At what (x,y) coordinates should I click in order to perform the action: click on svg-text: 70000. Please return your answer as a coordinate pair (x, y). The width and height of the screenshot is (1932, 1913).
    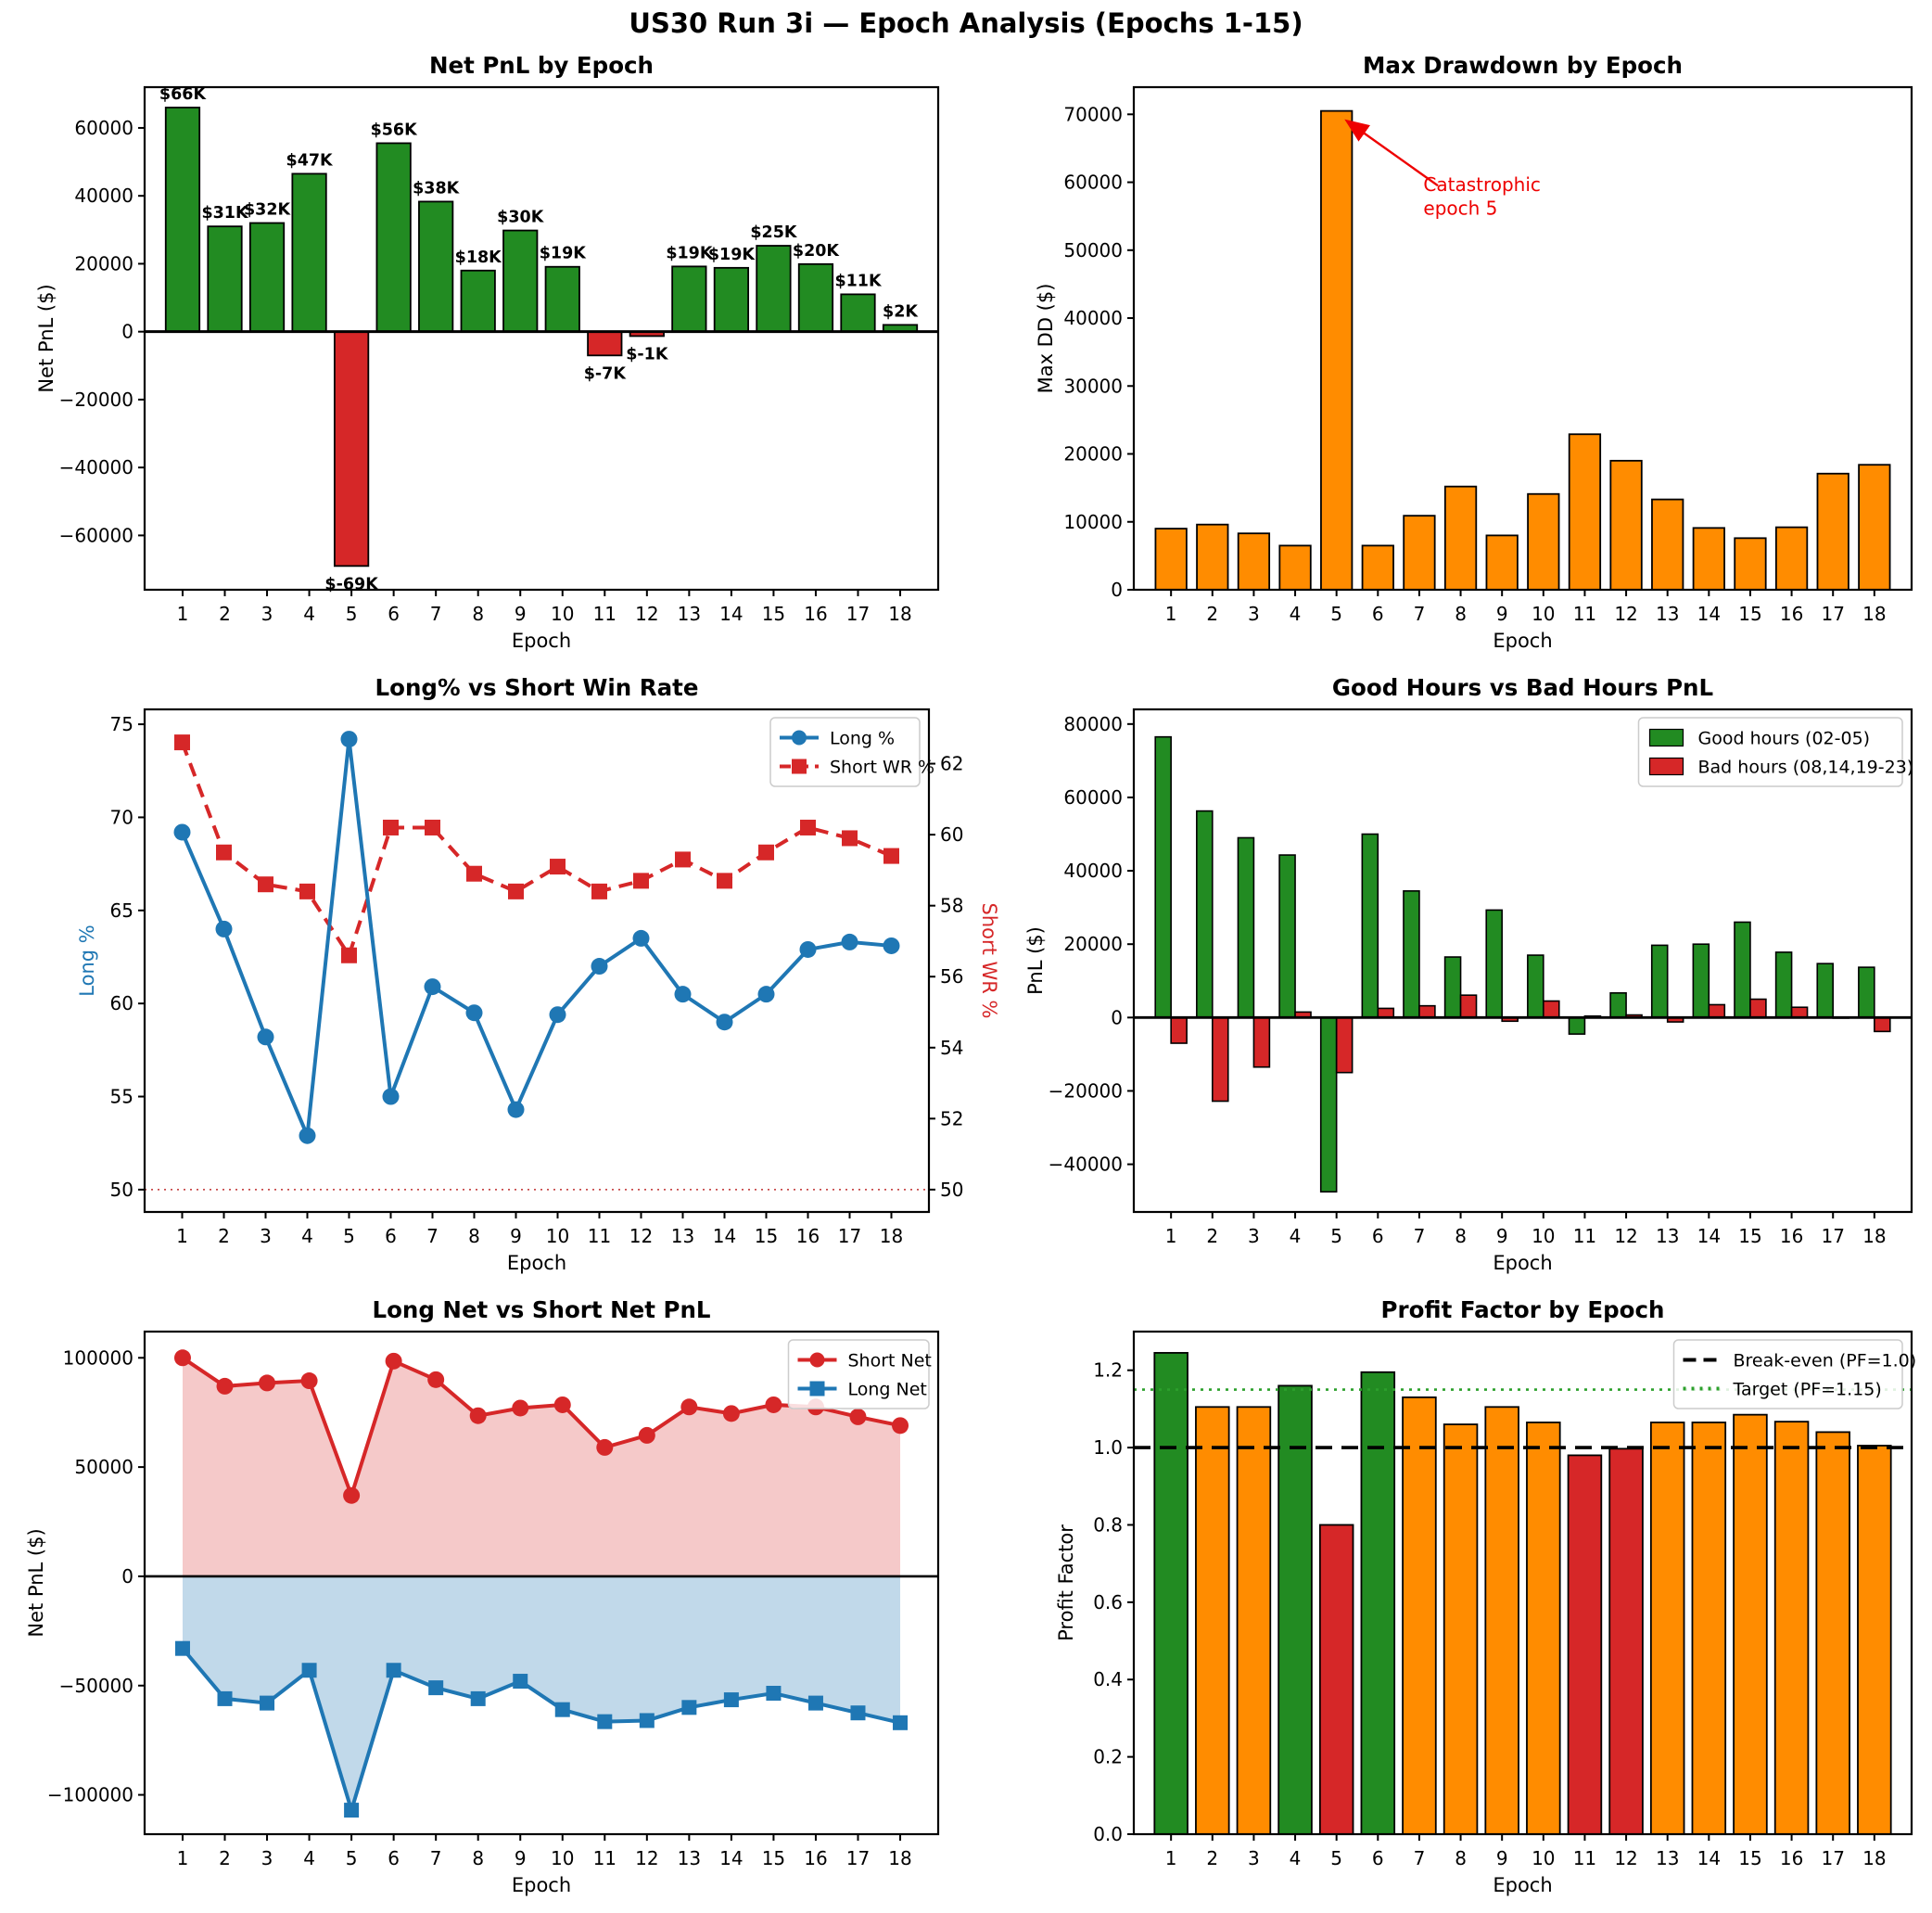
    Looking at the image, I should click on (1093, 114).